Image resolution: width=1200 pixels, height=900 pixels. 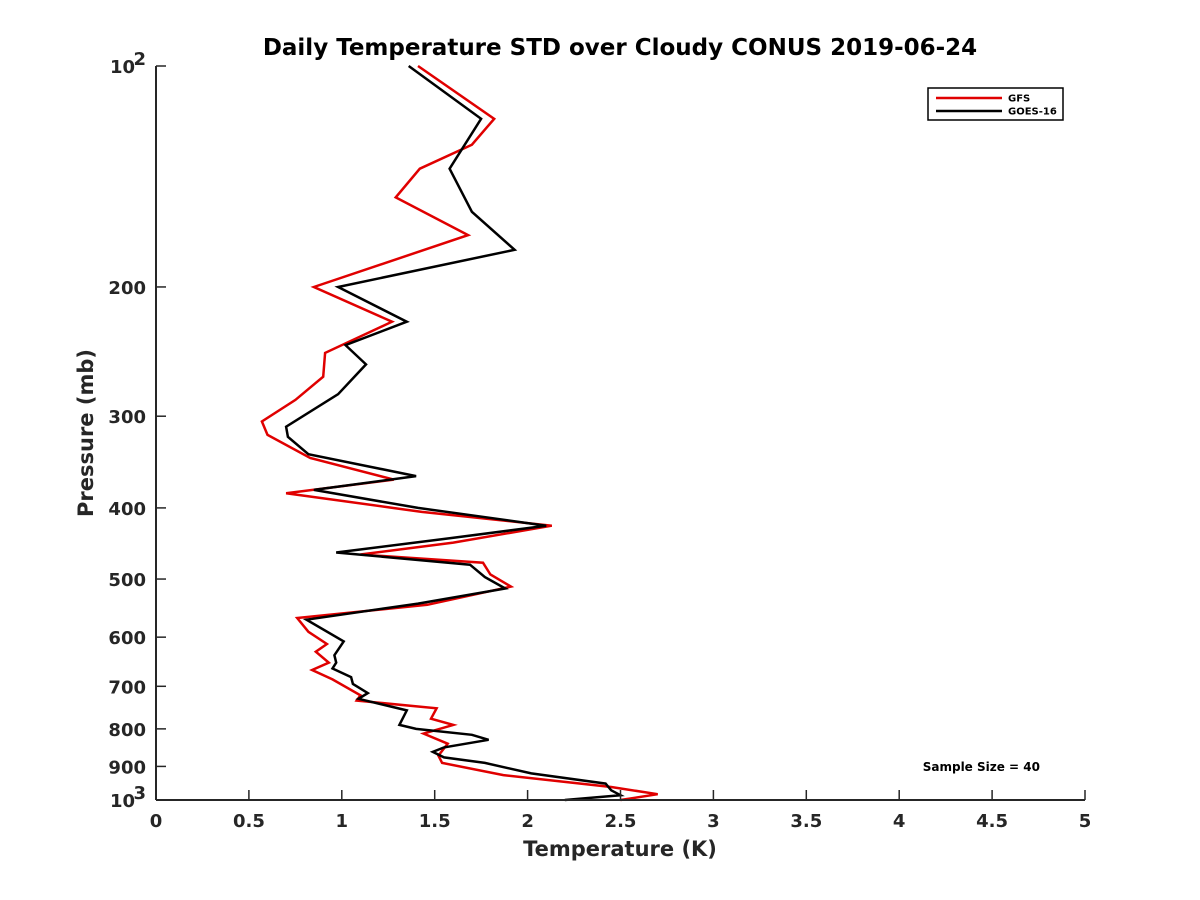 I want to click on y-tick-label: 700, so click(x=127, y=687).